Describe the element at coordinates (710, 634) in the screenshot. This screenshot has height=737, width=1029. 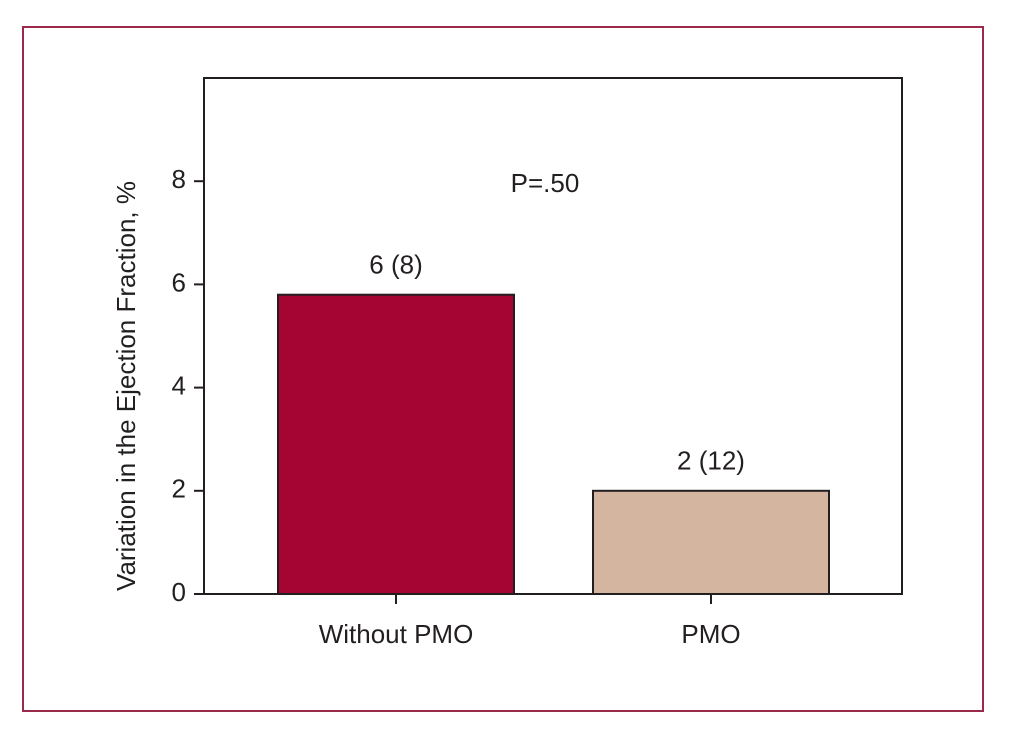
I see `x-tick-label: PMO` at that location.